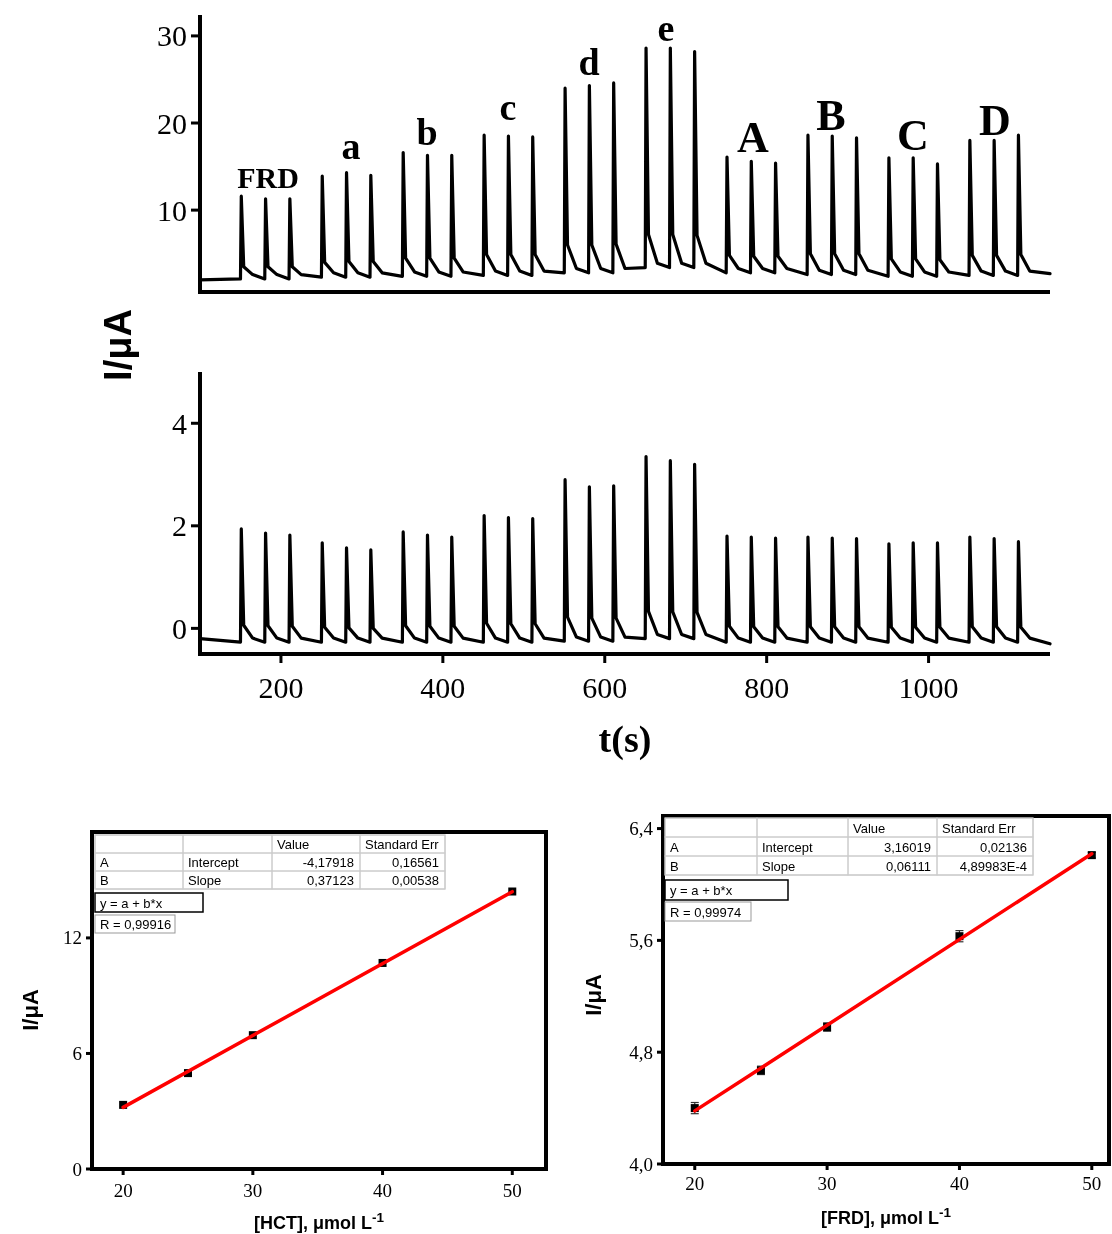 This screenshot has height=1234, width=1112. I want to click on x-axis-title: [HCT], μmol L$^{-1}$, so click(319, 1221).